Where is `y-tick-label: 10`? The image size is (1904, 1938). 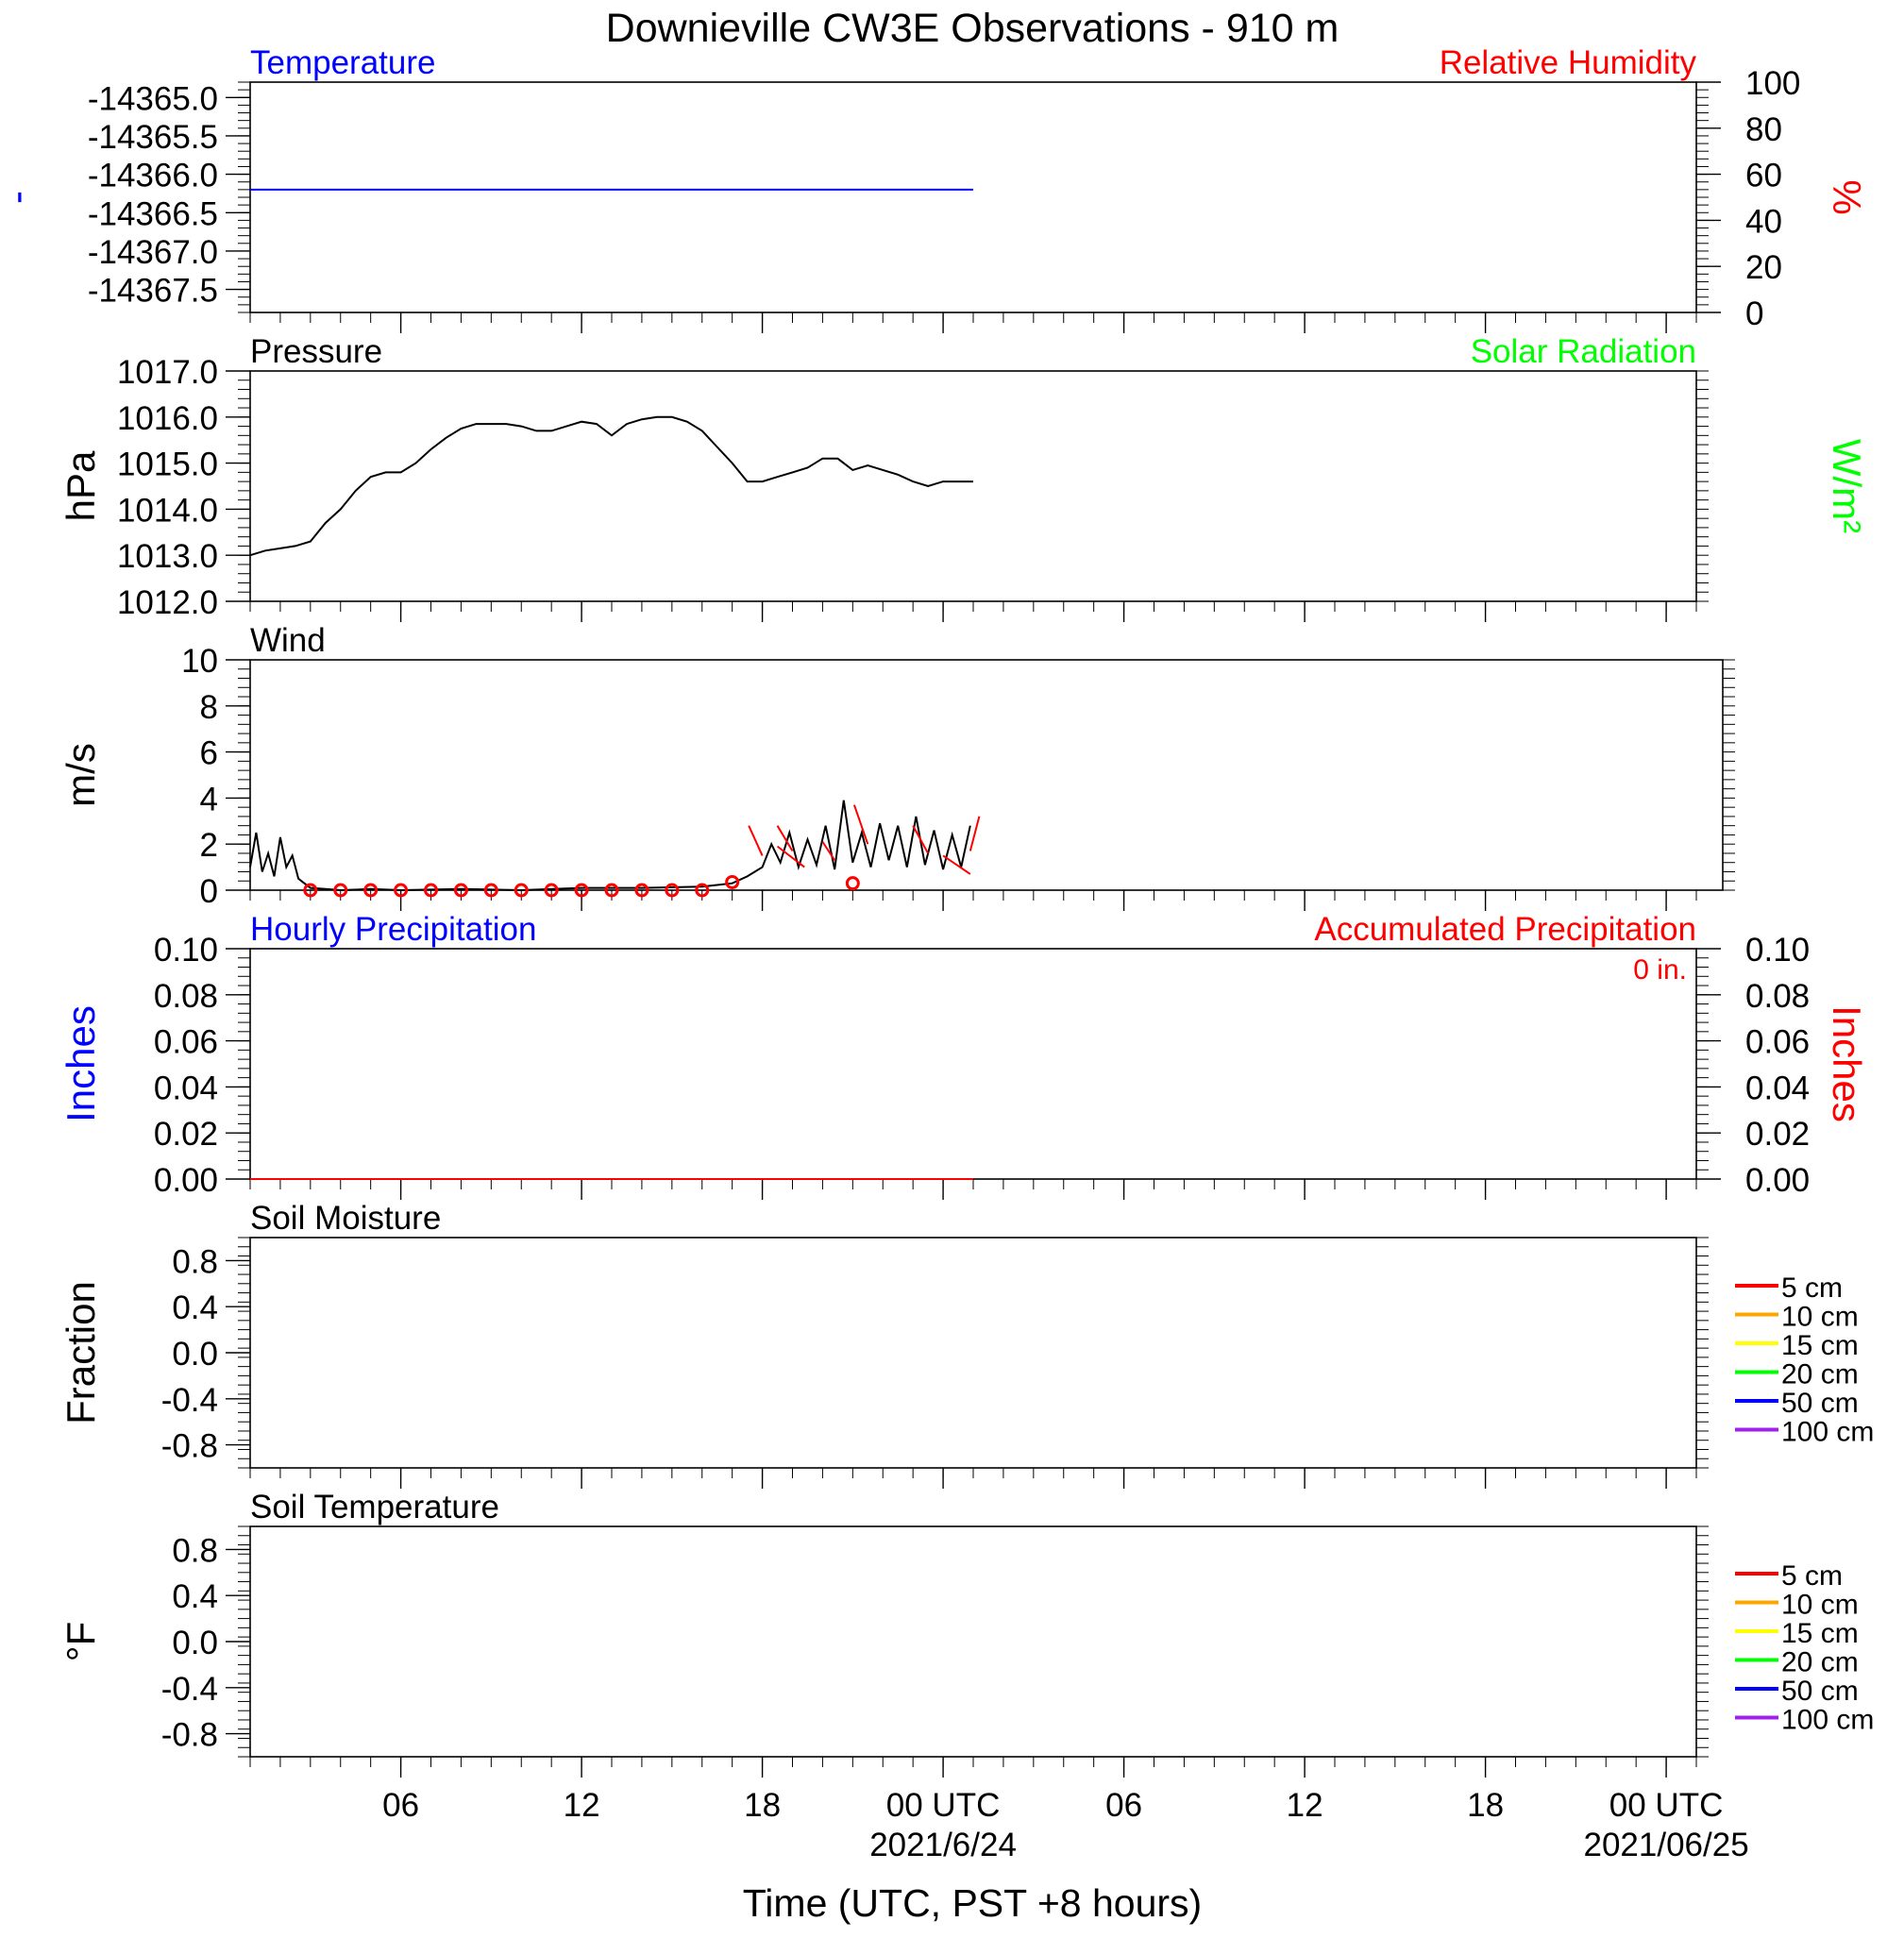 y-tick-label: 10 is located at coordinates (199, 661).